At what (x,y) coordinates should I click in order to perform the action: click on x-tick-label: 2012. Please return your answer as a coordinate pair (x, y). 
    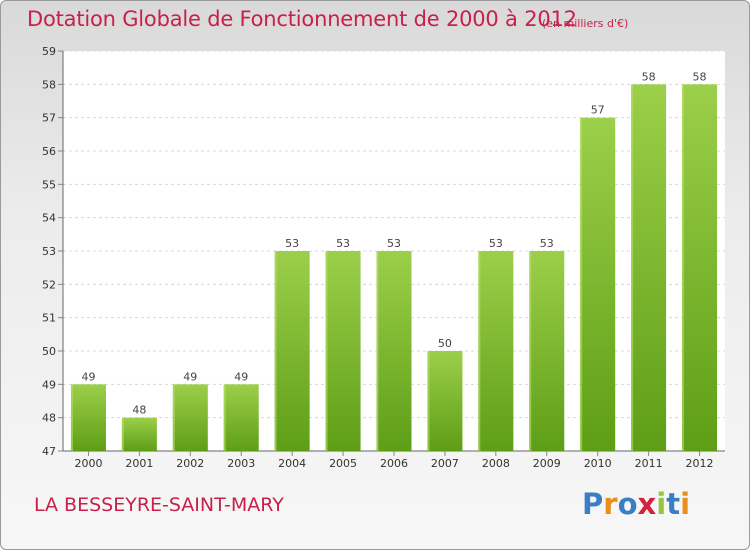
    Looking at the image, I should click on (700, 463).